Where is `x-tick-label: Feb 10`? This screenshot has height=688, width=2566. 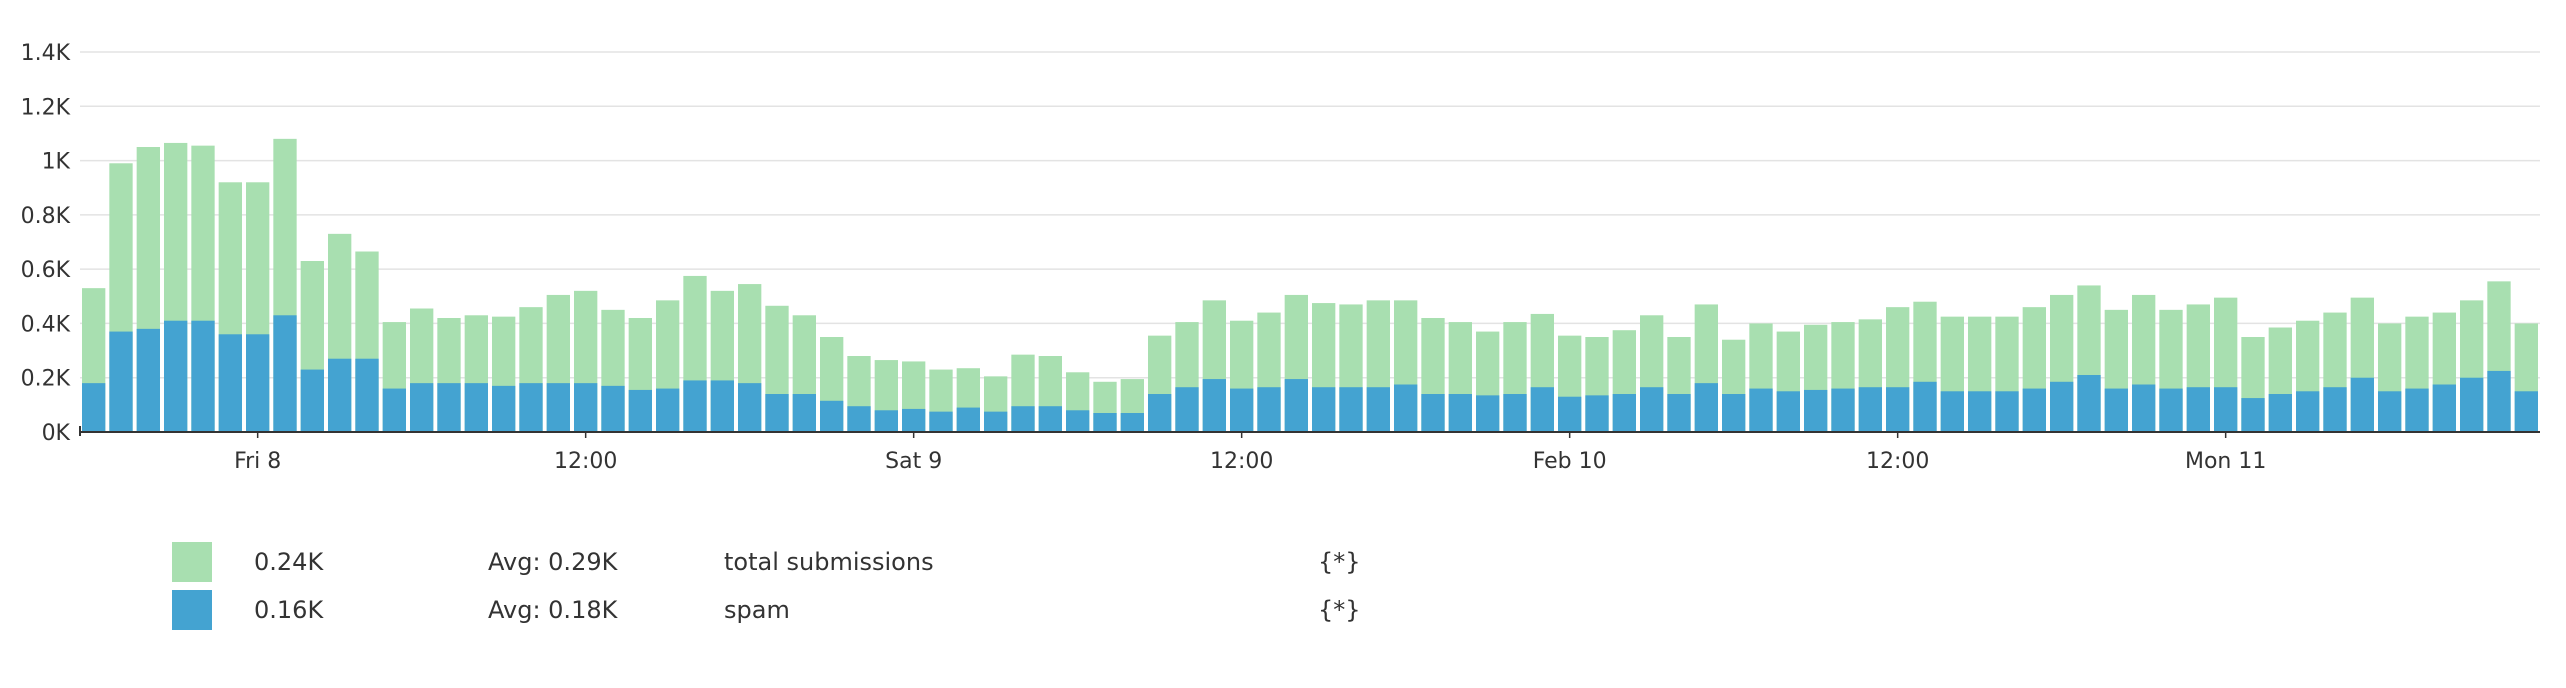 x-tick-label: Feb 10 is located at coordinates (1570, 461).